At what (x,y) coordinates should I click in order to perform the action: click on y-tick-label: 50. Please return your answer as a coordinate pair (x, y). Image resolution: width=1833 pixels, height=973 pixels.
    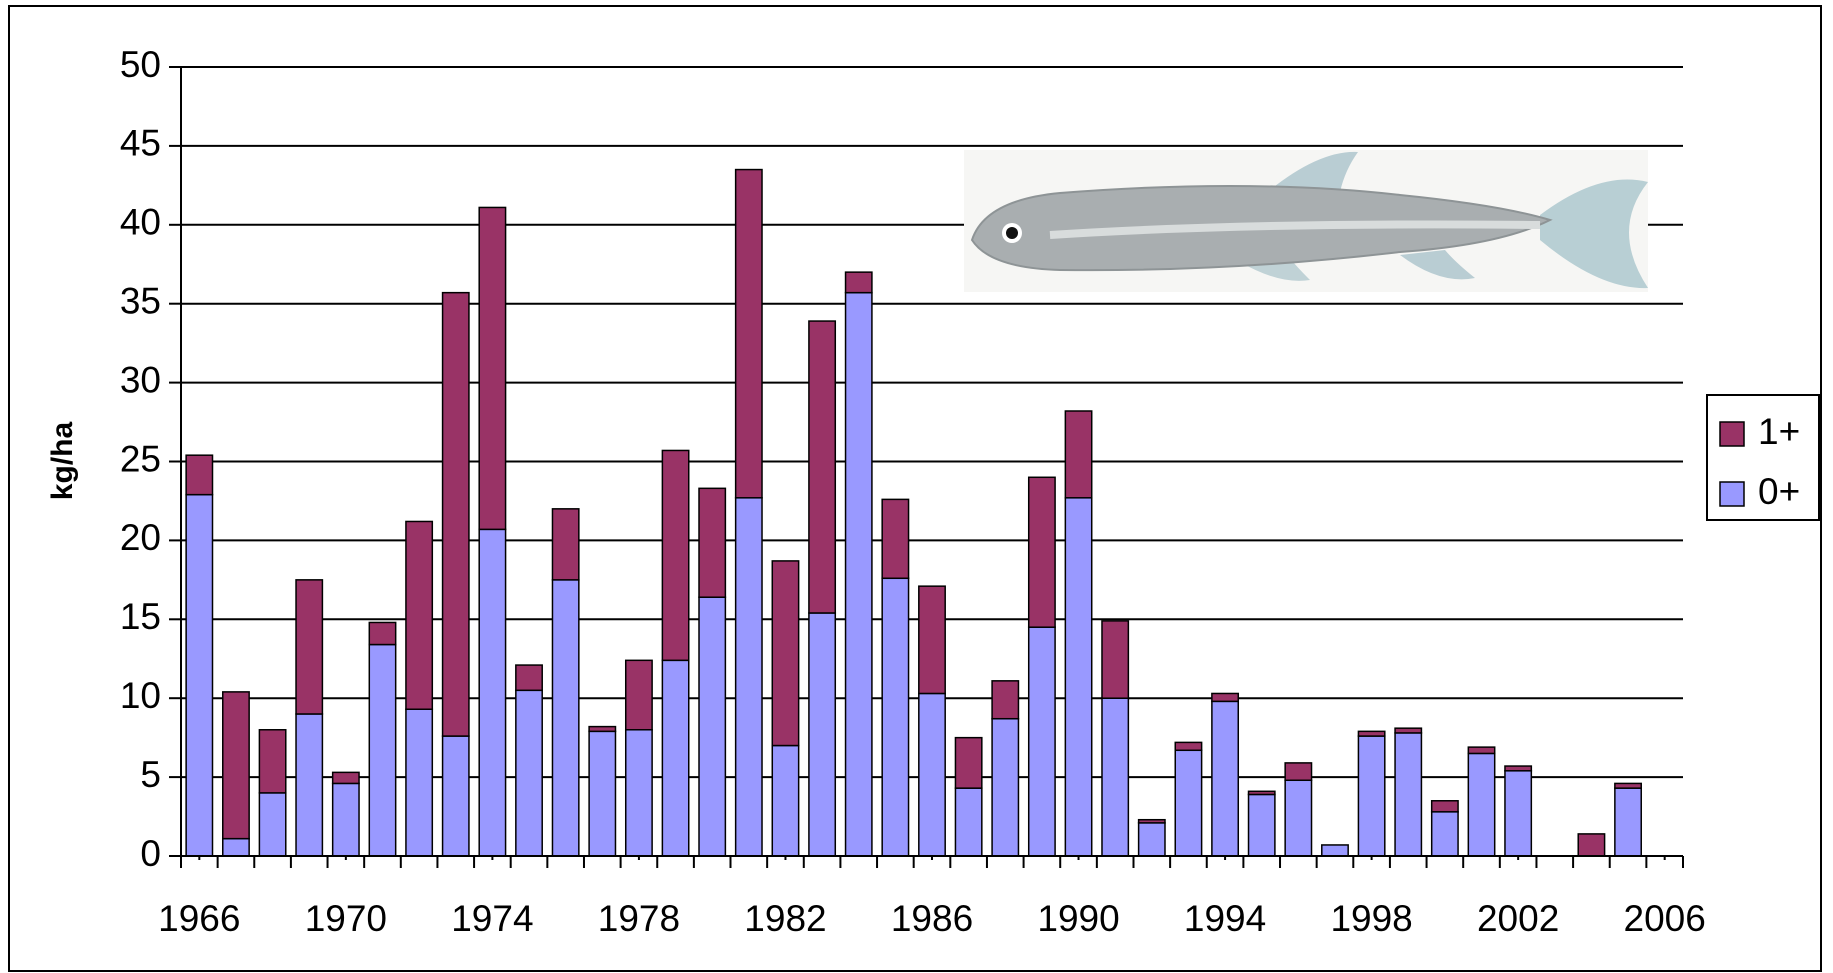
    Looking at the image, I should click on (140, 64).